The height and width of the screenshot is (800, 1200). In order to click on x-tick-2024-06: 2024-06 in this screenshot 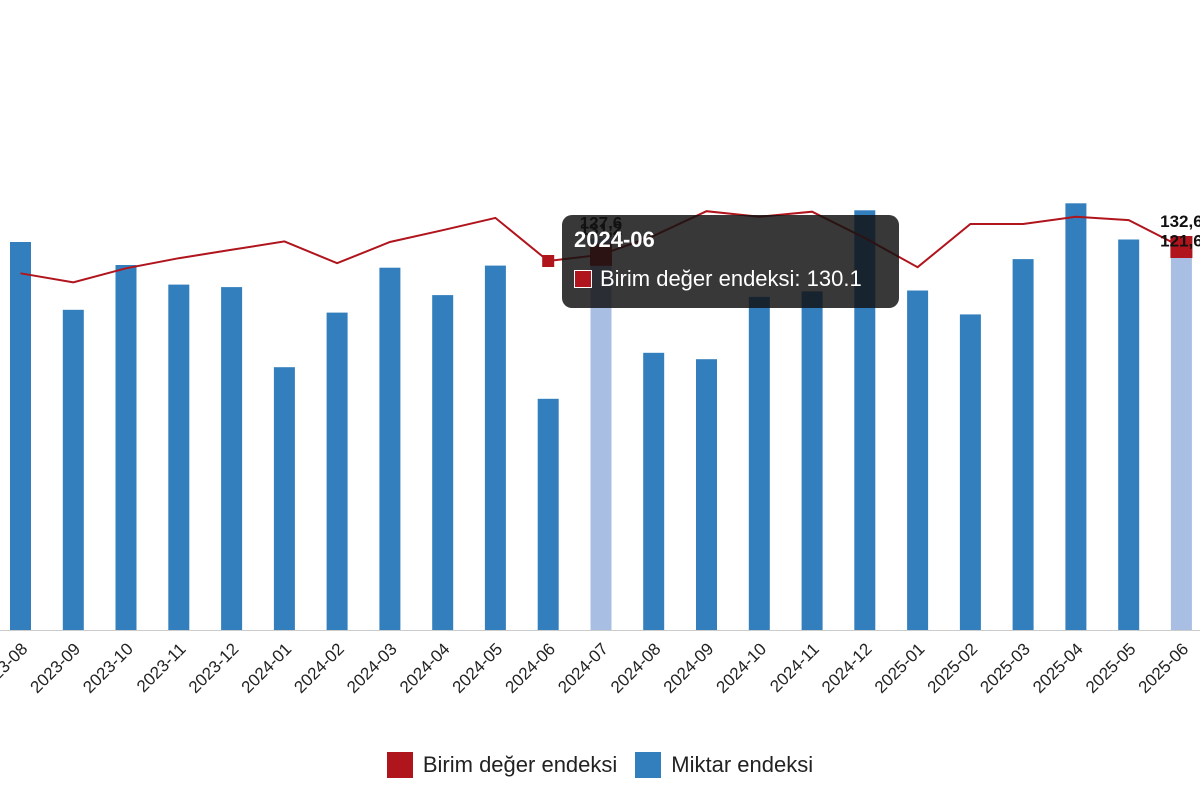, I will do `click(530, 668)`.